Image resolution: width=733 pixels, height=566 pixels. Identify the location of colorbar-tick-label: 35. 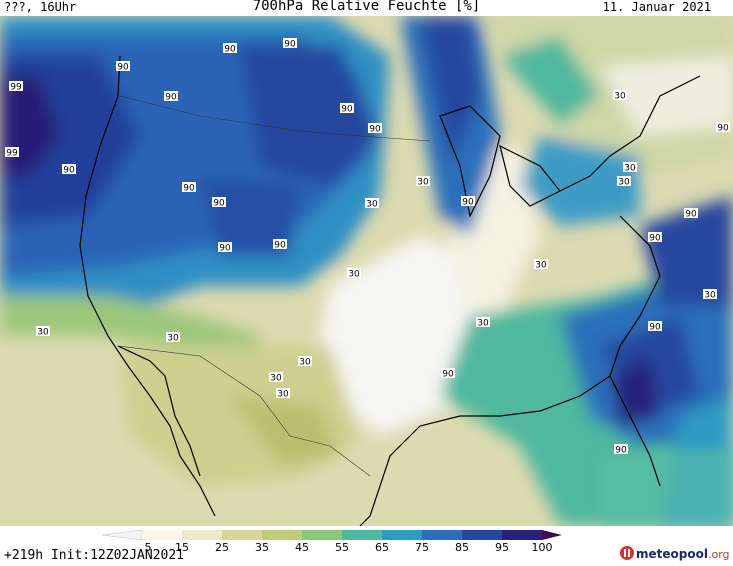
(262, 547).